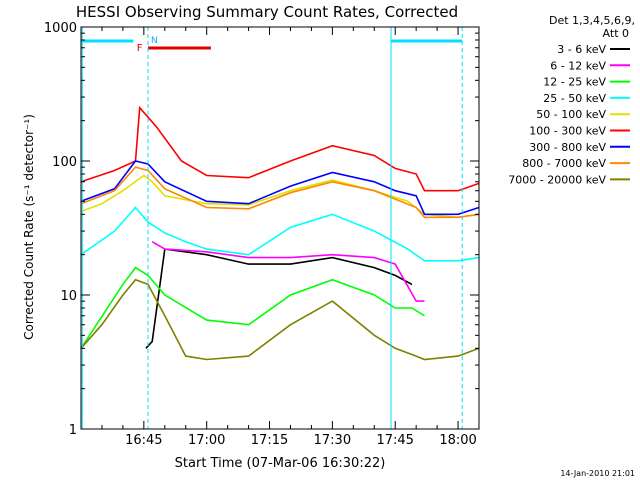 The image size is (640, 480). What do you see at coordinates (567, 131) in the screenshot?
I see `legend-label-5: 100 - 300 keV` at bounding box center [567, 131].